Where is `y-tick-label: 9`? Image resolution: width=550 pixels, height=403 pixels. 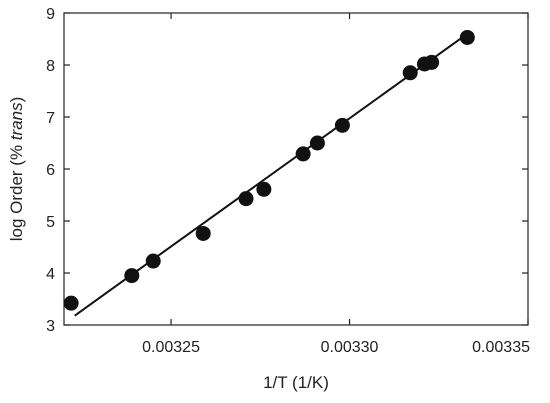 y-tick-label: 9 is located at coordinates (50, 14).